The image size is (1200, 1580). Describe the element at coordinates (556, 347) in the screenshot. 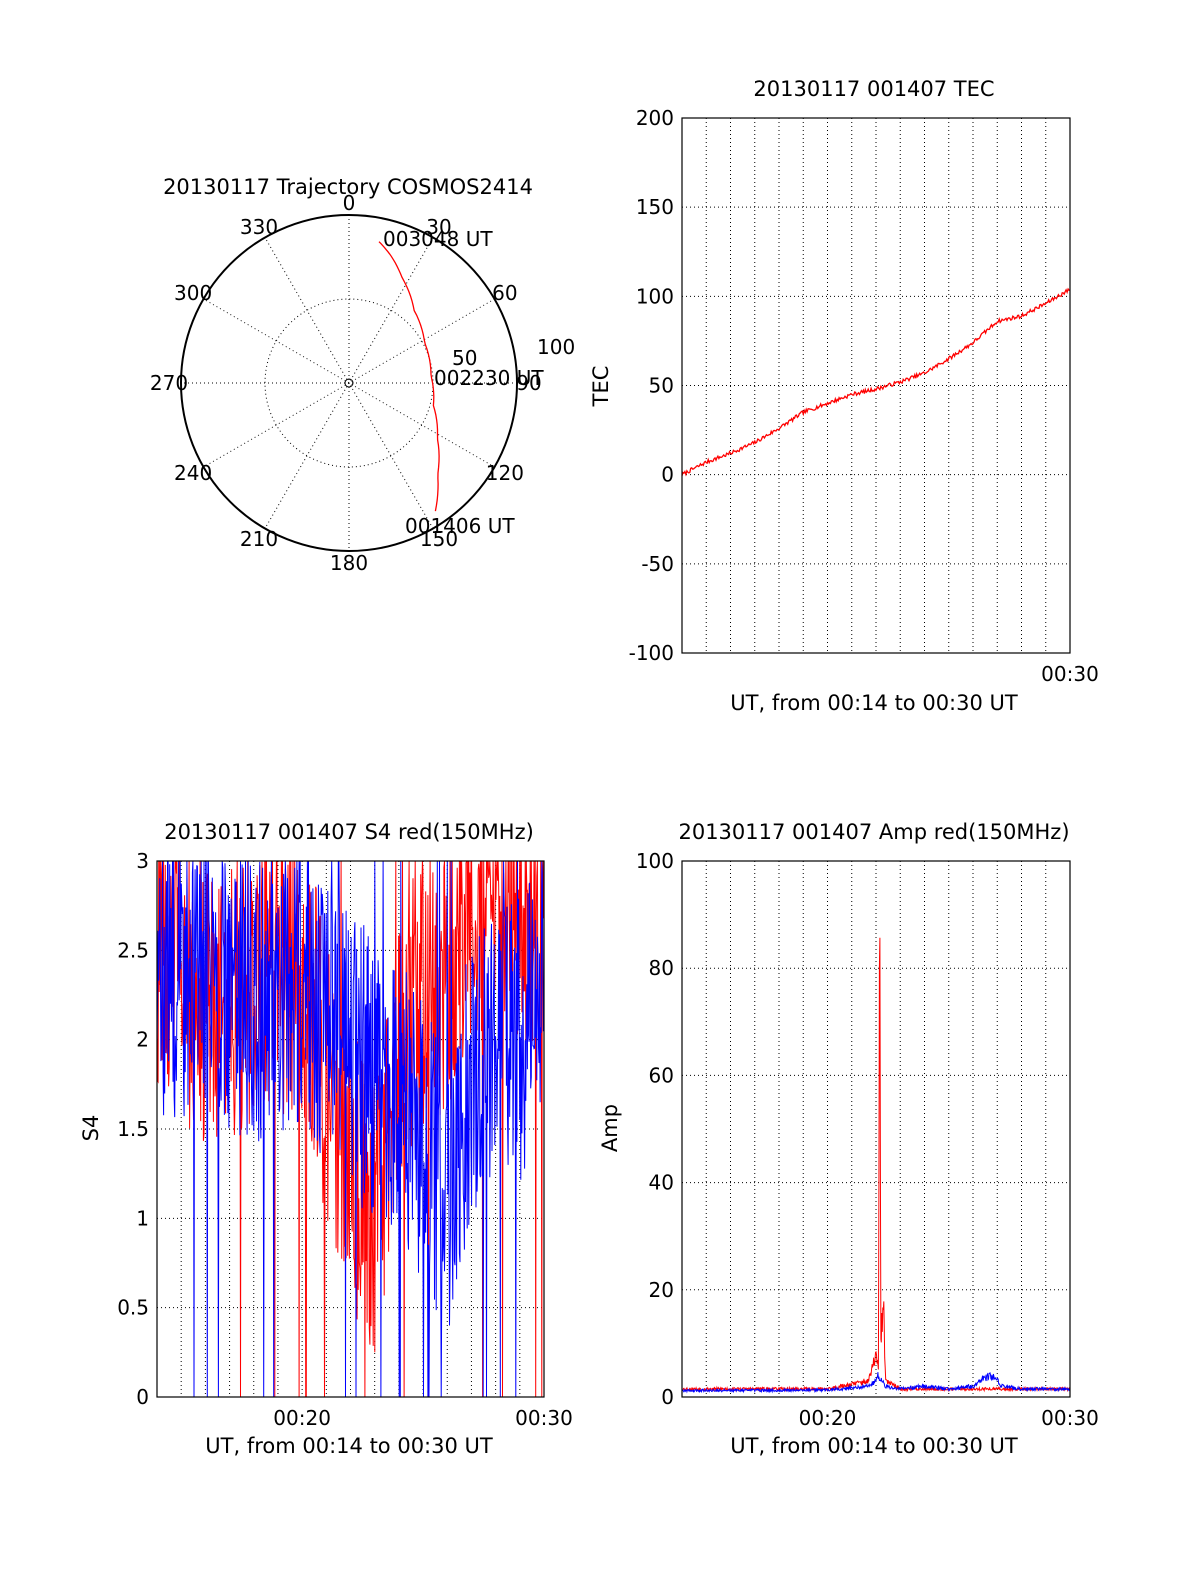

I see `polar-elev-label-100: 100` at that location.